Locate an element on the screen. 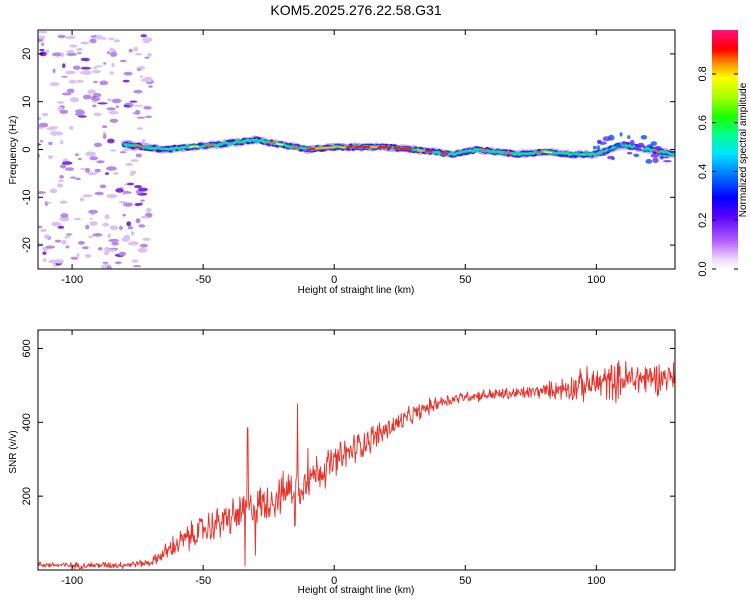 Image resolution: width=750 pixels, height=600 pixels. snr-ylabel: SNR (v/v) is located at coordinates (13, 451).